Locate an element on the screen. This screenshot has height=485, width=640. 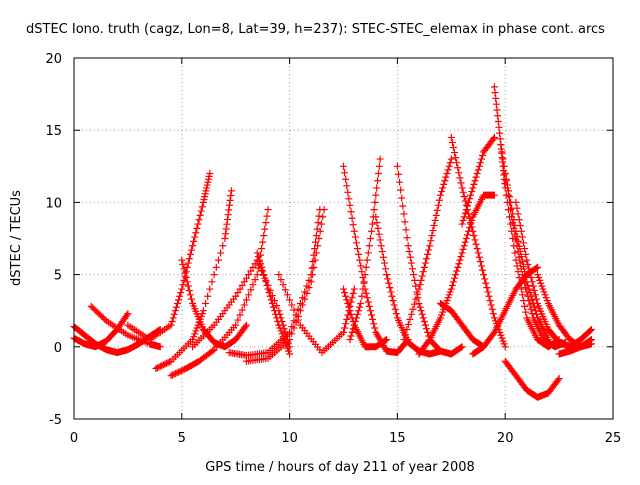
y-tick-label: 20 is located at coordinates (53, 59).